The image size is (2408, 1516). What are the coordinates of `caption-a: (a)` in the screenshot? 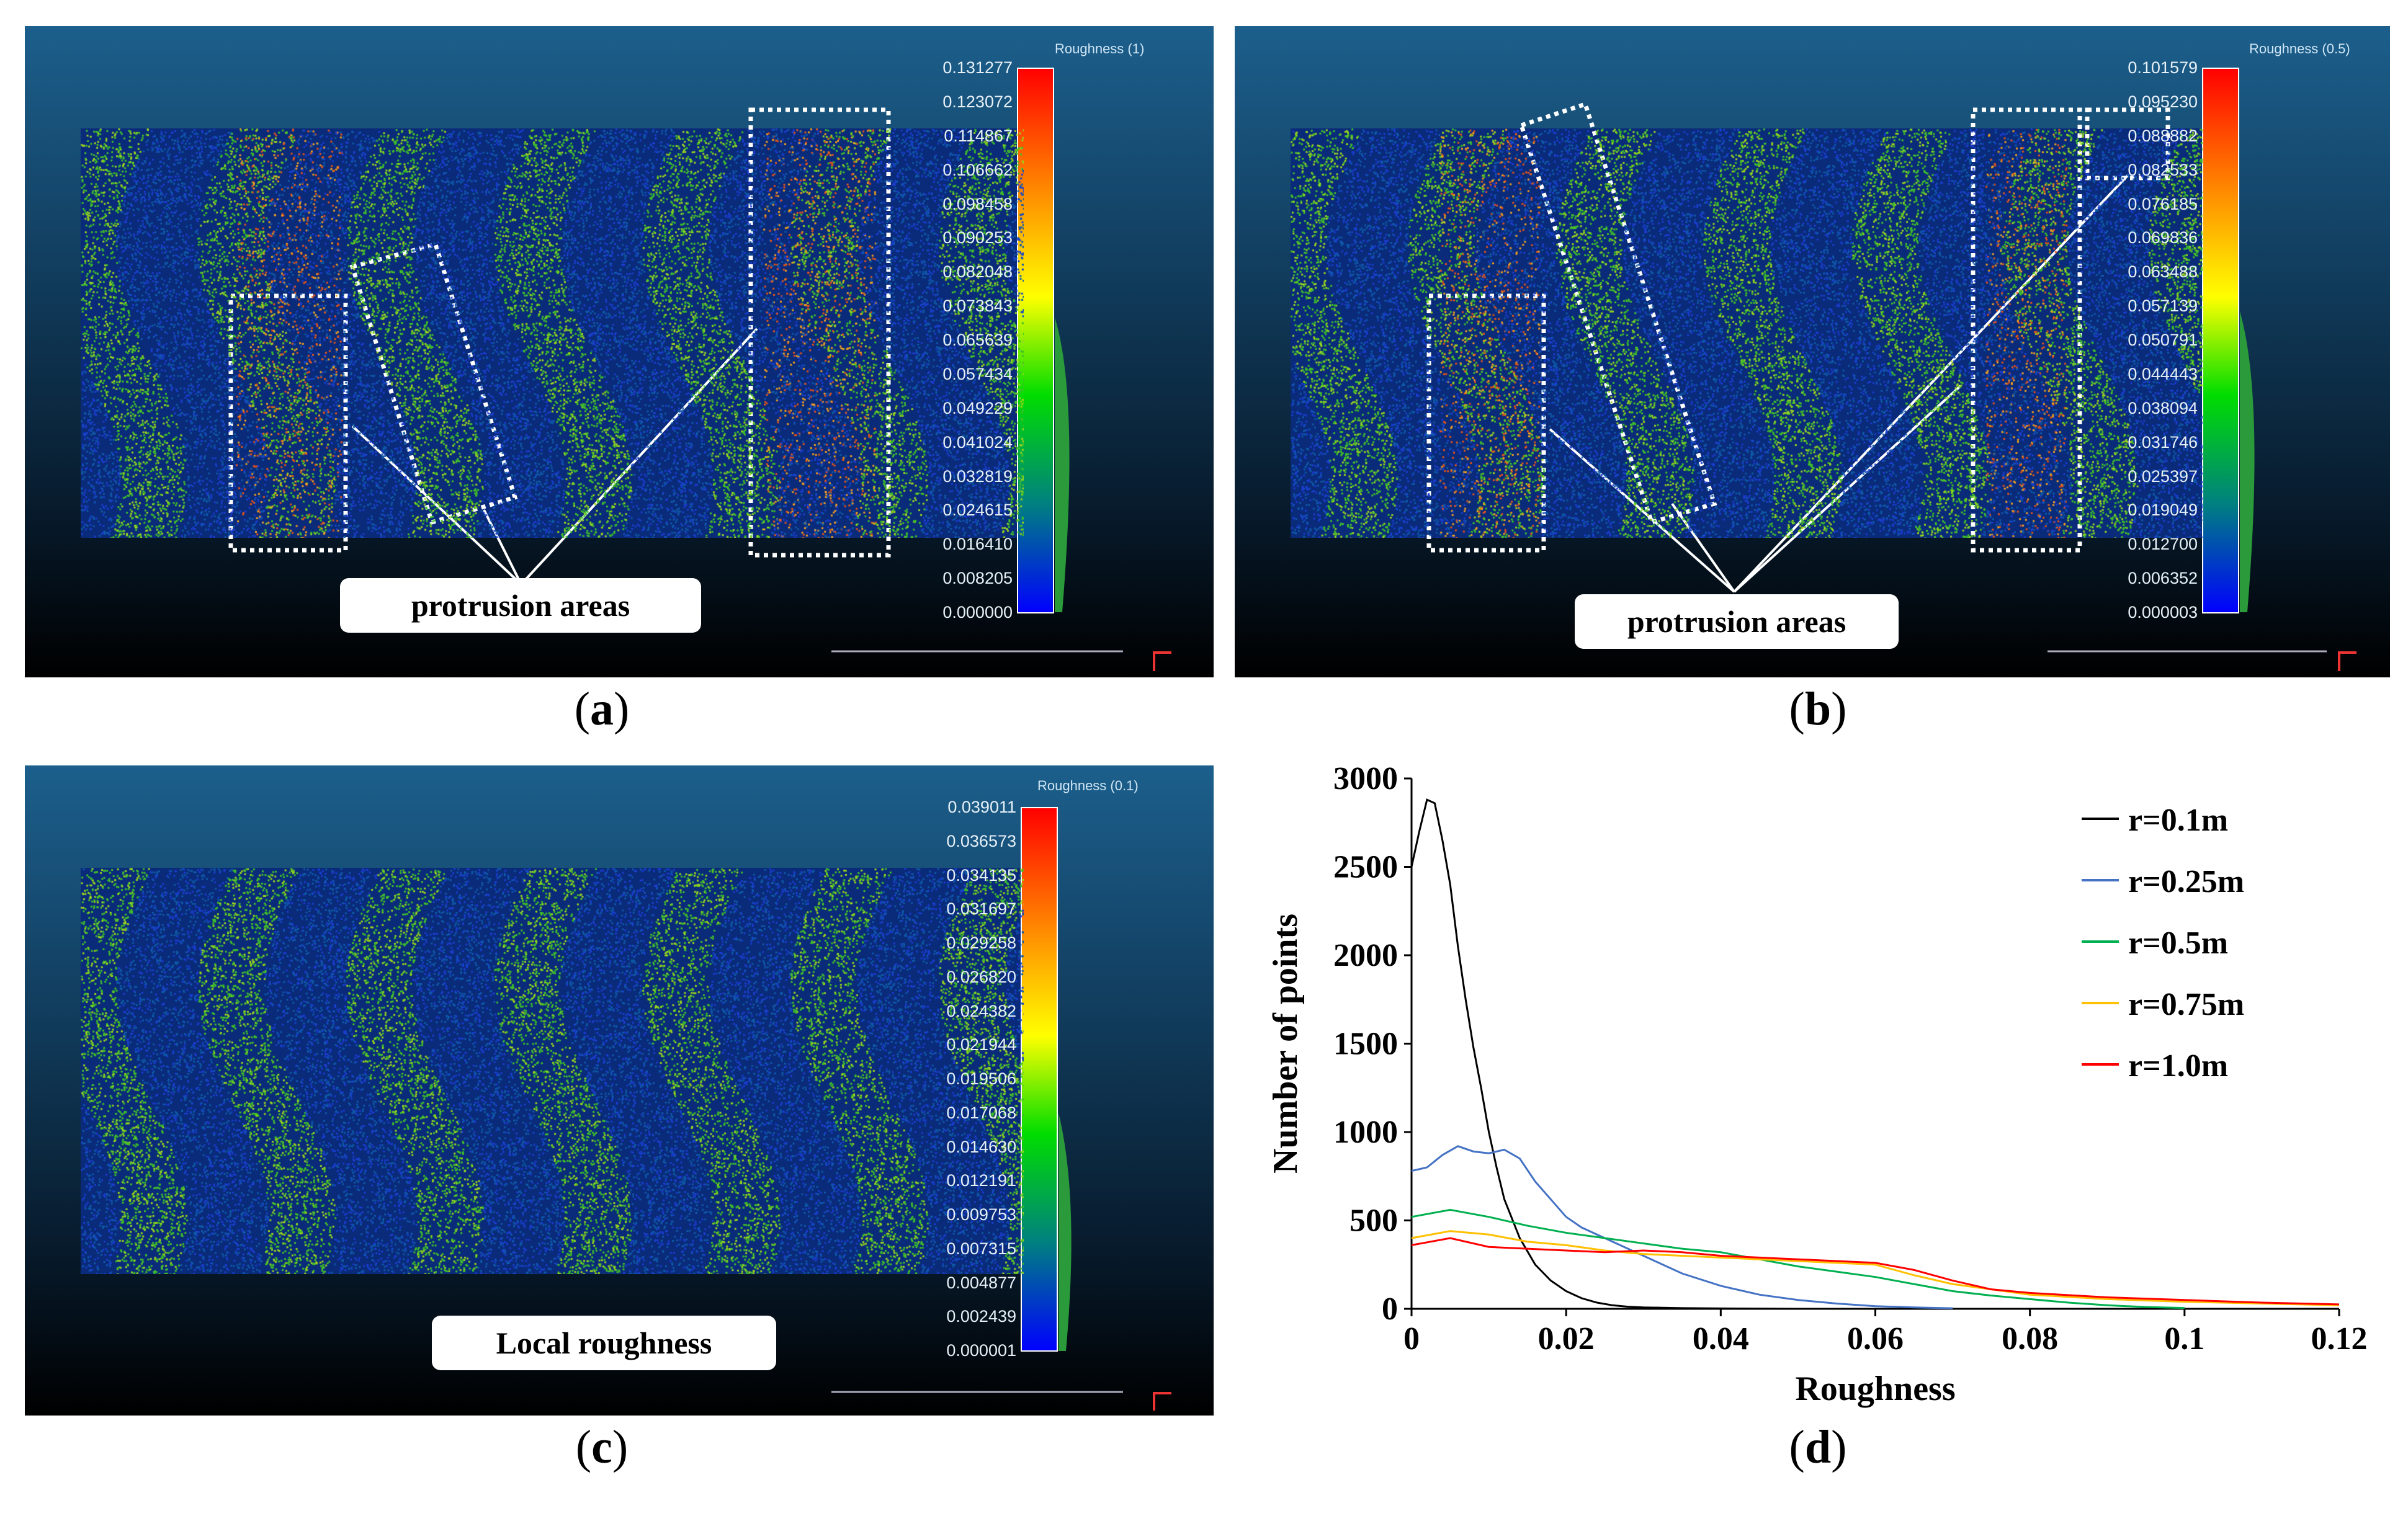 It's located at (602, 709).